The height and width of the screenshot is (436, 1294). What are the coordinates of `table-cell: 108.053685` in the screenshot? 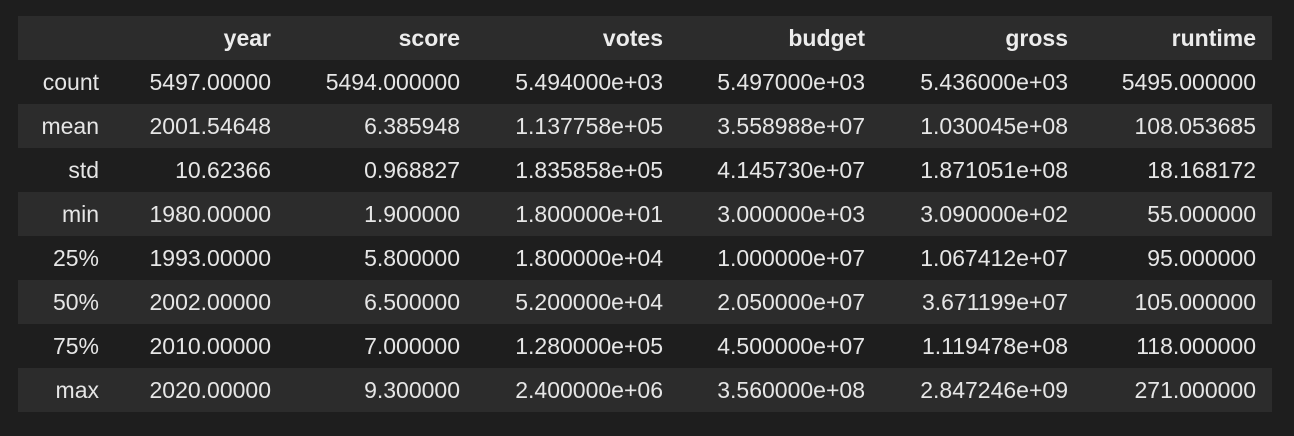 It's located at (1195, 126).